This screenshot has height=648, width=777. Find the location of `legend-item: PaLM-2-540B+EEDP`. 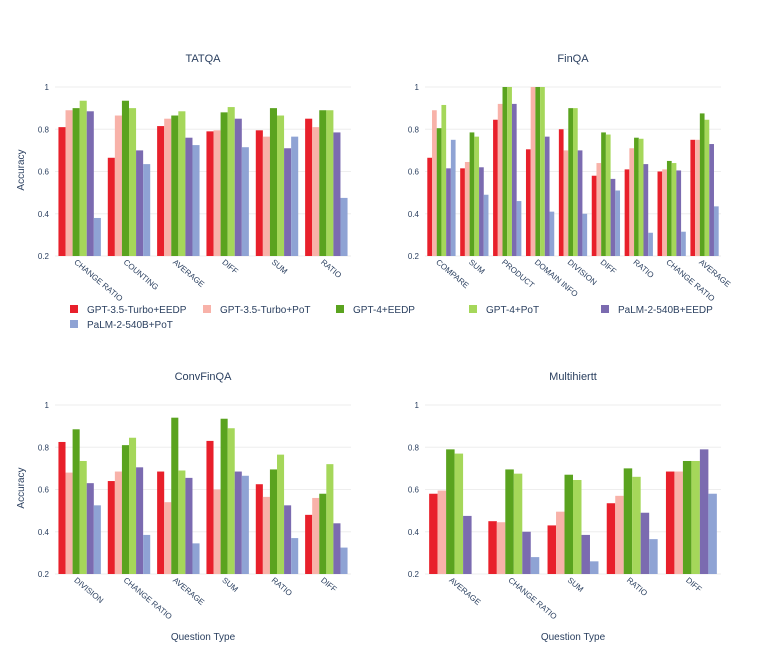

legend-item: PaLM-2-540B+EEDP is located at coordinates (657, 310).